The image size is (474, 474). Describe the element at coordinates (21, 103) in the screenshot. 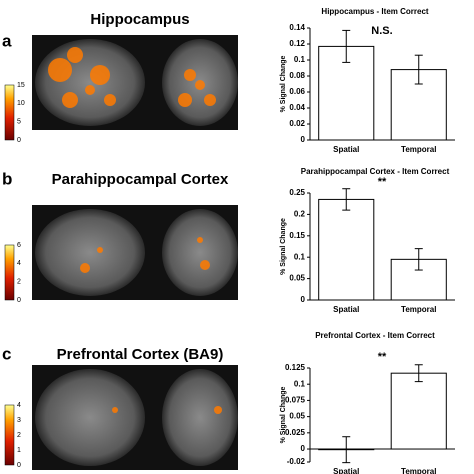

I see `colorbar-tick-label: 10` at that location.